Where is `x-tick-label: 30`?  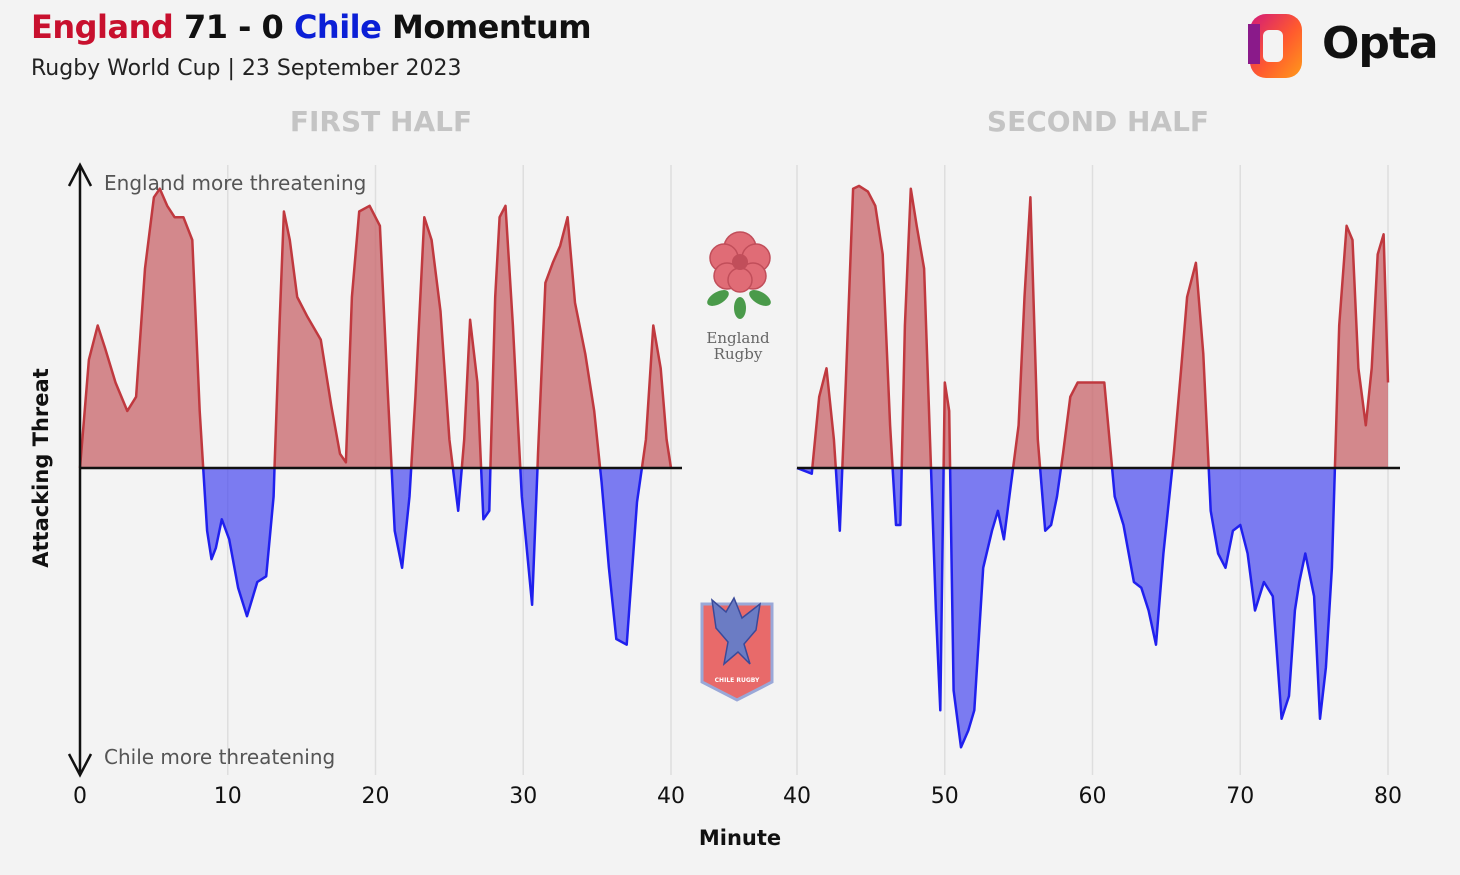
x-tick-label: 30 is located at coordinates (523, 796).